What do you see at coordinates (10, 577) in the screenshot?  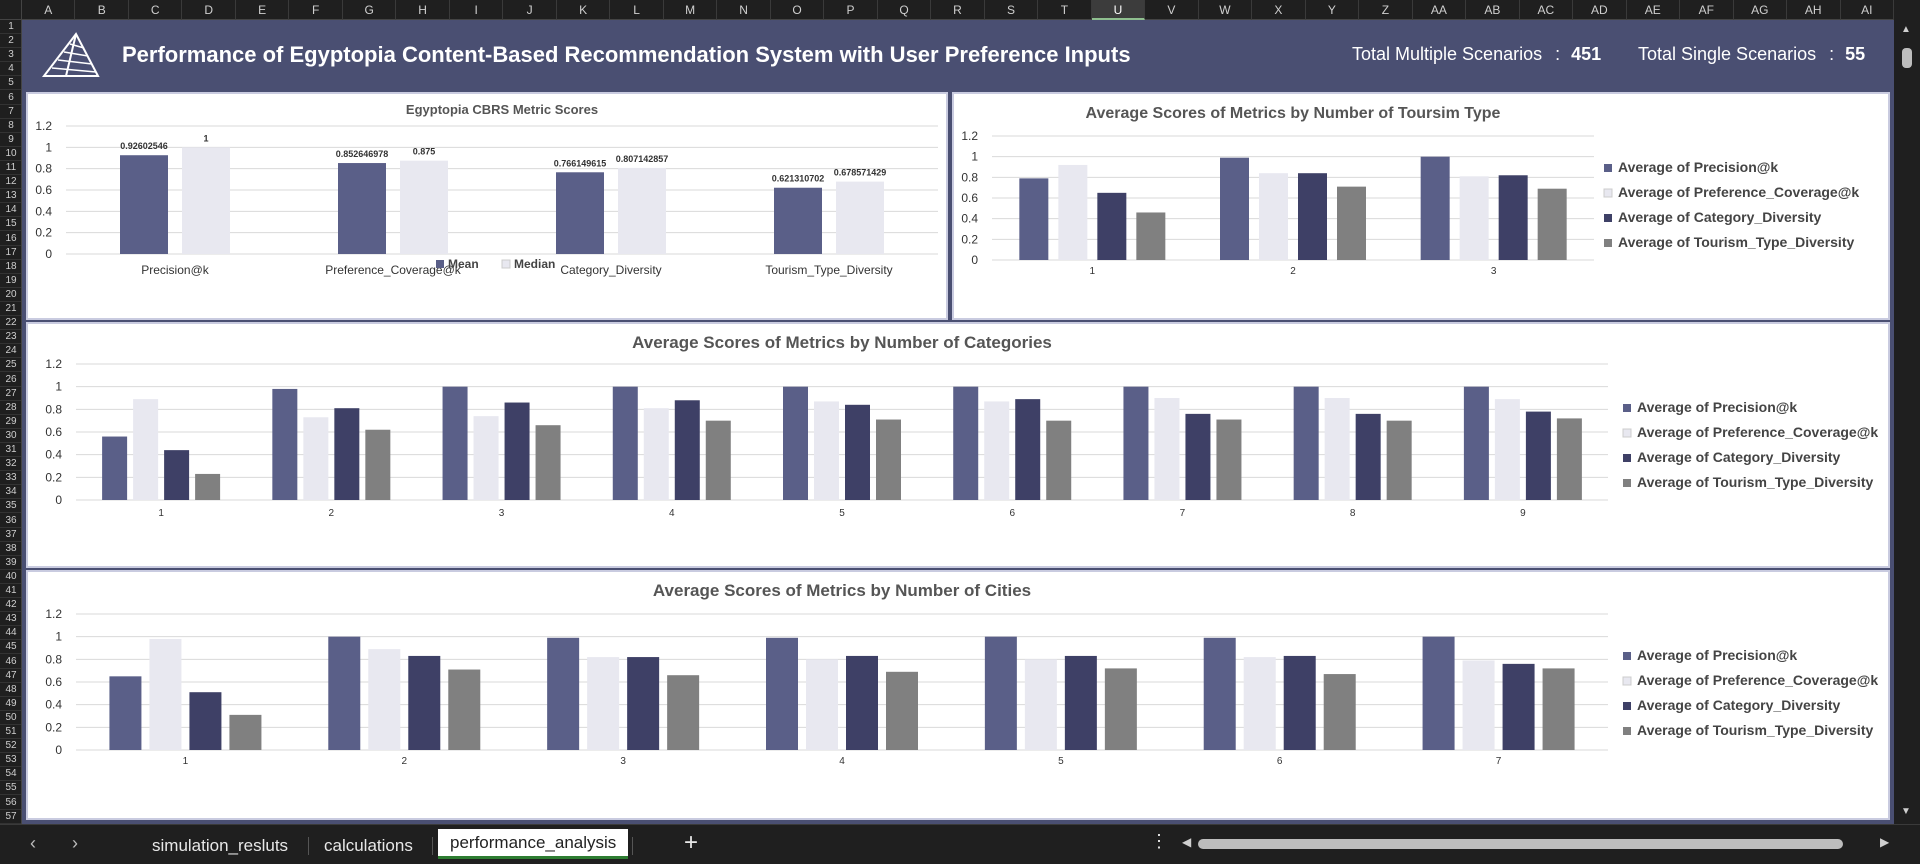 I see `row-header-40: 40` at bounding box center [10, 577].